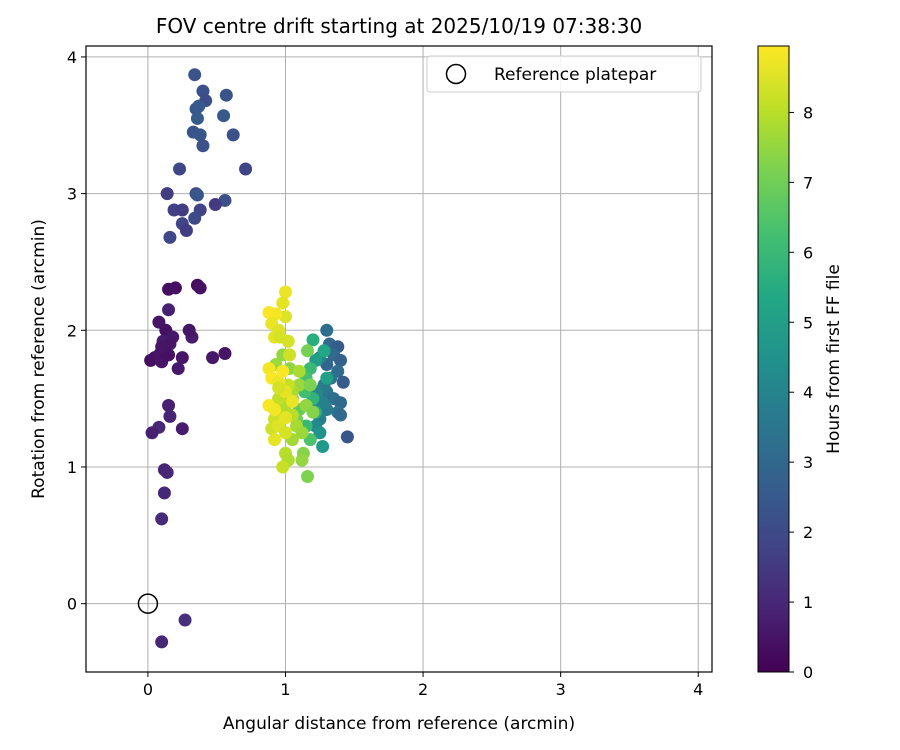 The height and width of the screenshot is (750, 900). I want to click on y-tick-label: 2, so click(72, 330).